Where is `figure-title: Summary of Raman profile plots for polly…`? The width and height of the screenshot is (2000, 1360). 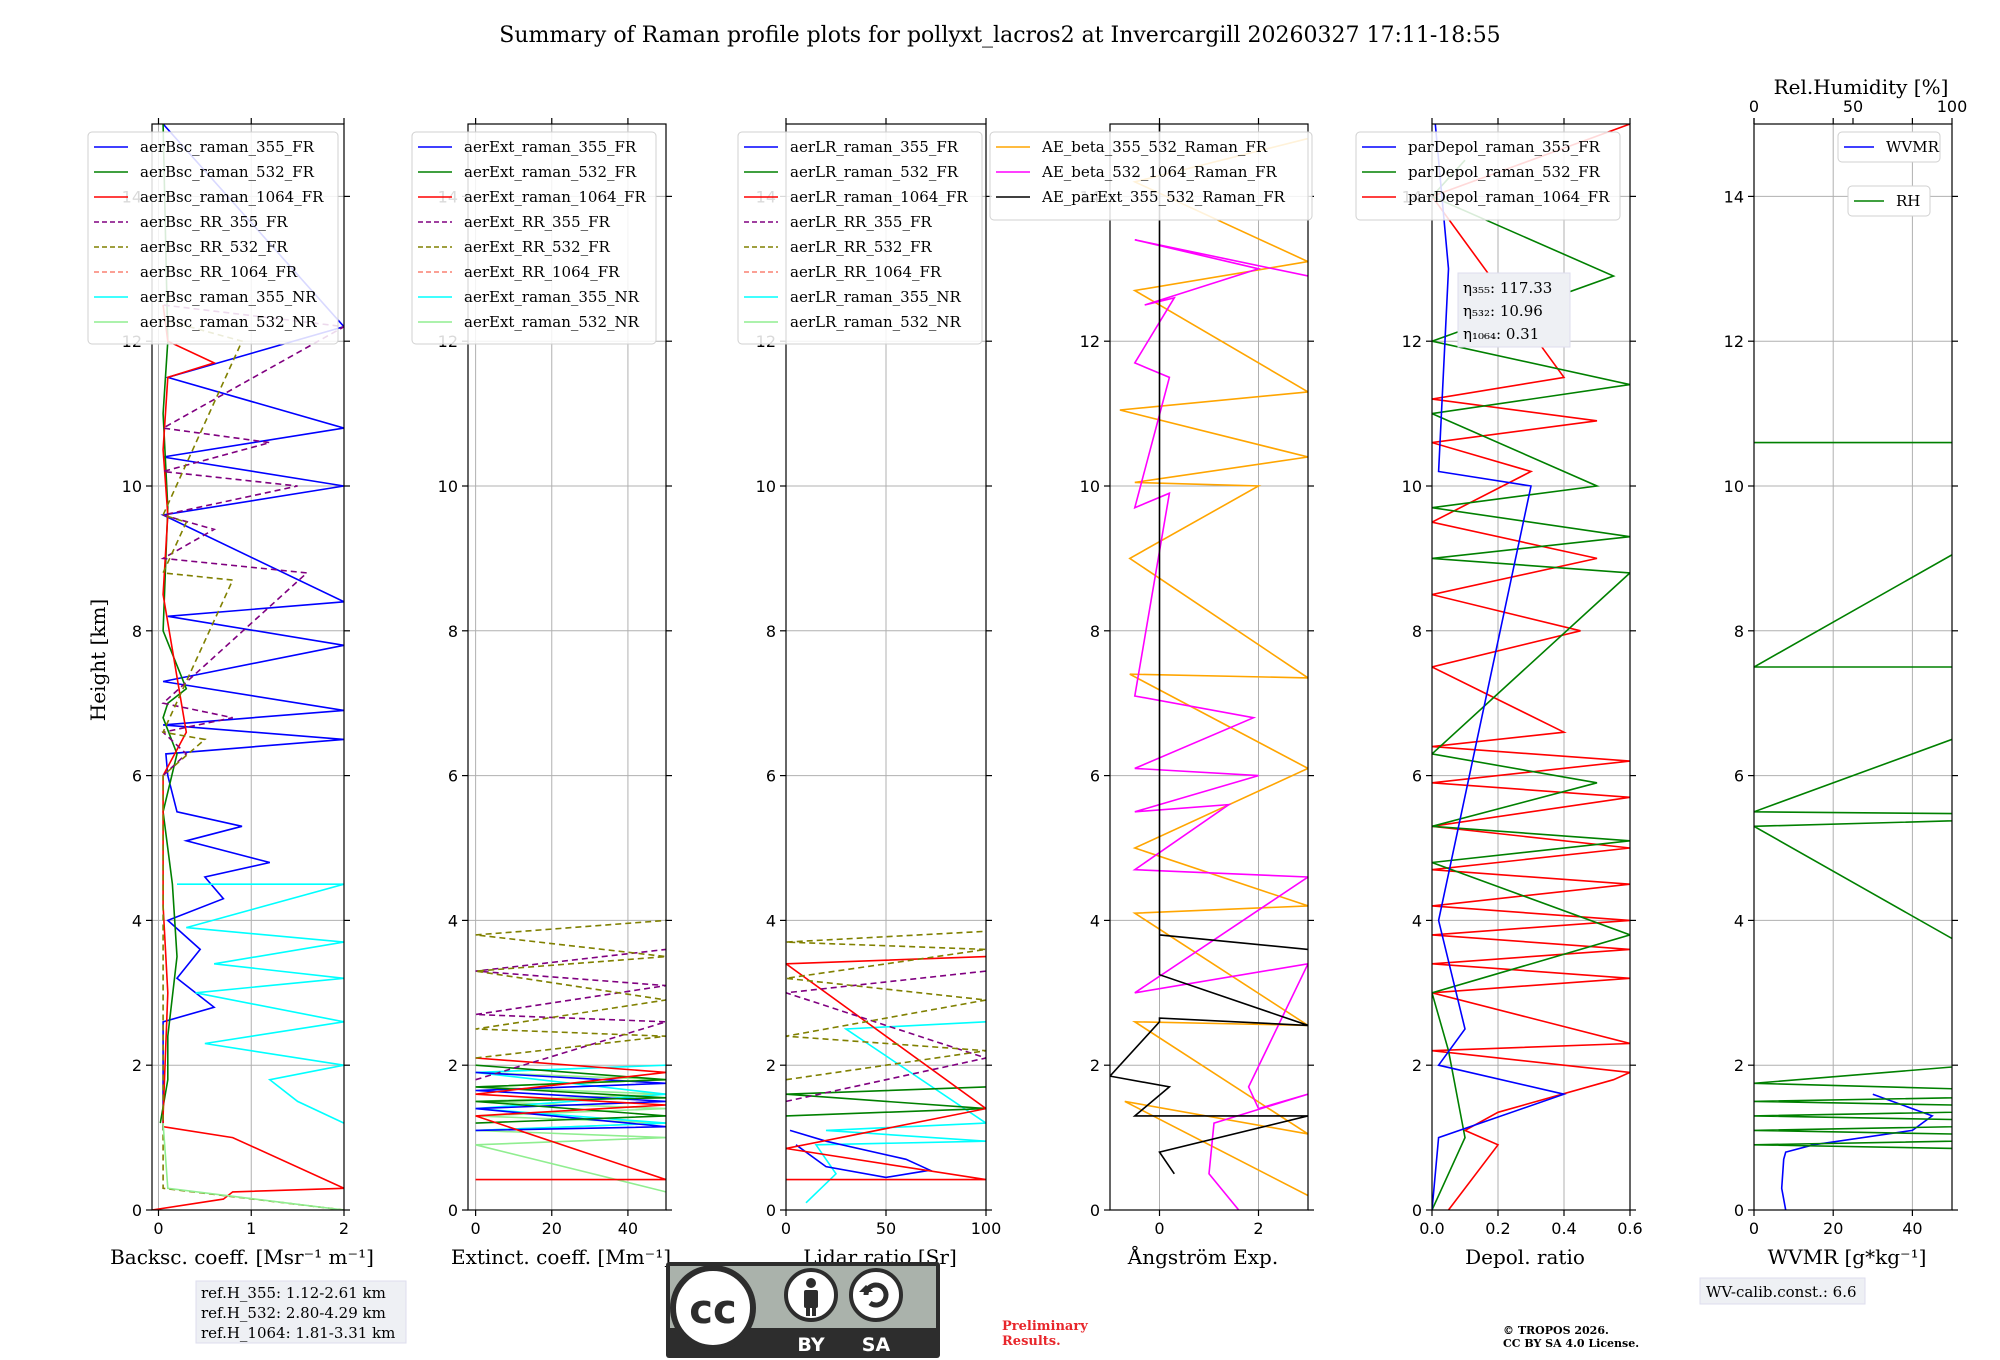 figure-title: Summary of Raman profile plots for polly… is located at coordinates (999, 35).